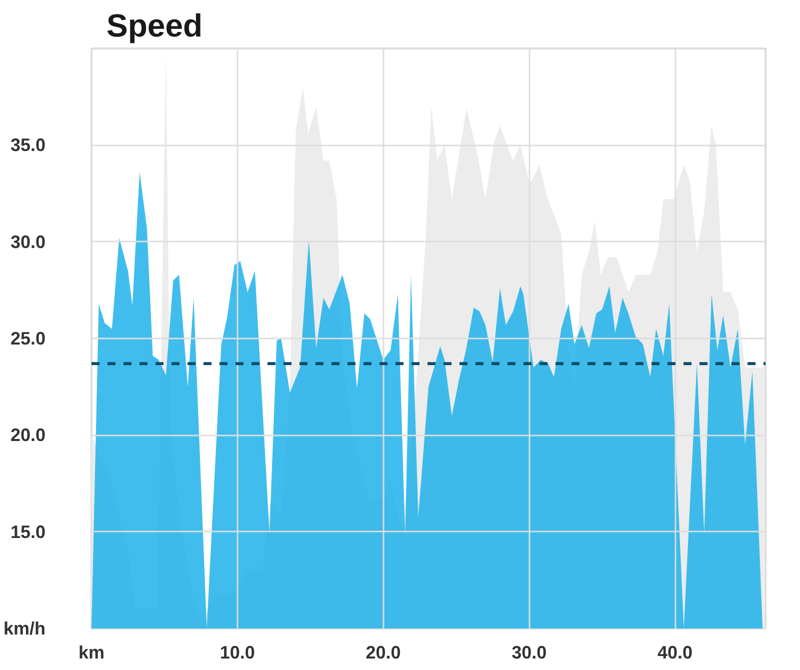 This screenshot has width=800, height=670. I want to click on x-tick-label: 40.0, so click(675, 652).